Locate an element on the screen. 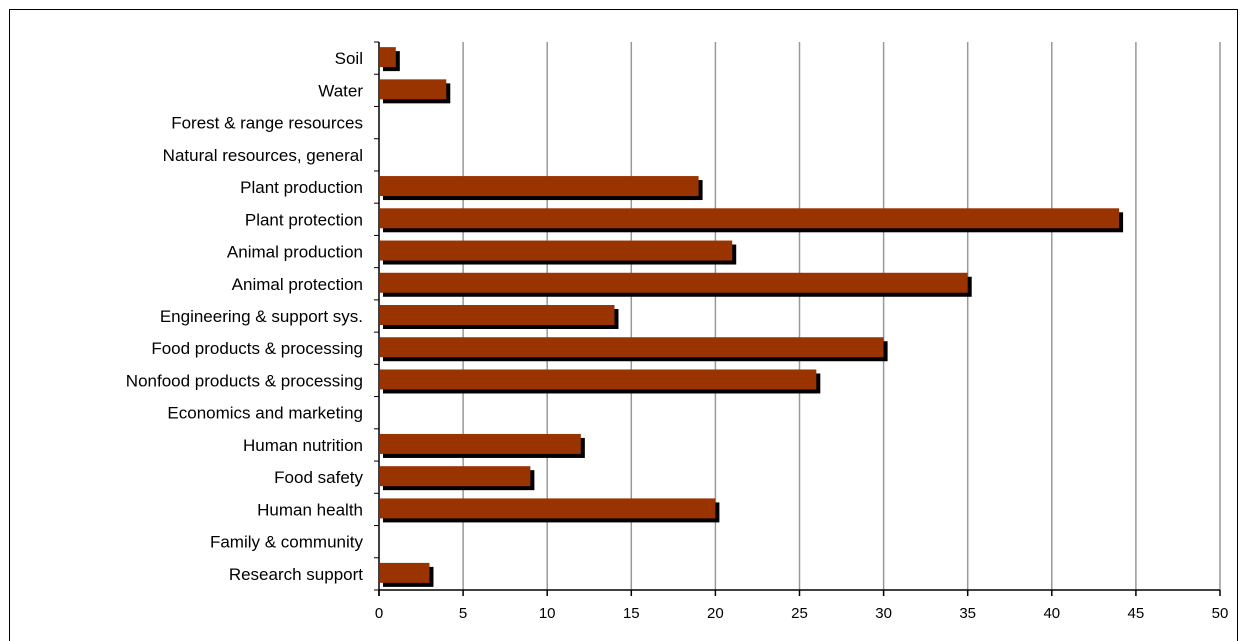 The image size is (1248, 641). category-label-10: Nonfood products & processing is located at coordinates (244, 380).